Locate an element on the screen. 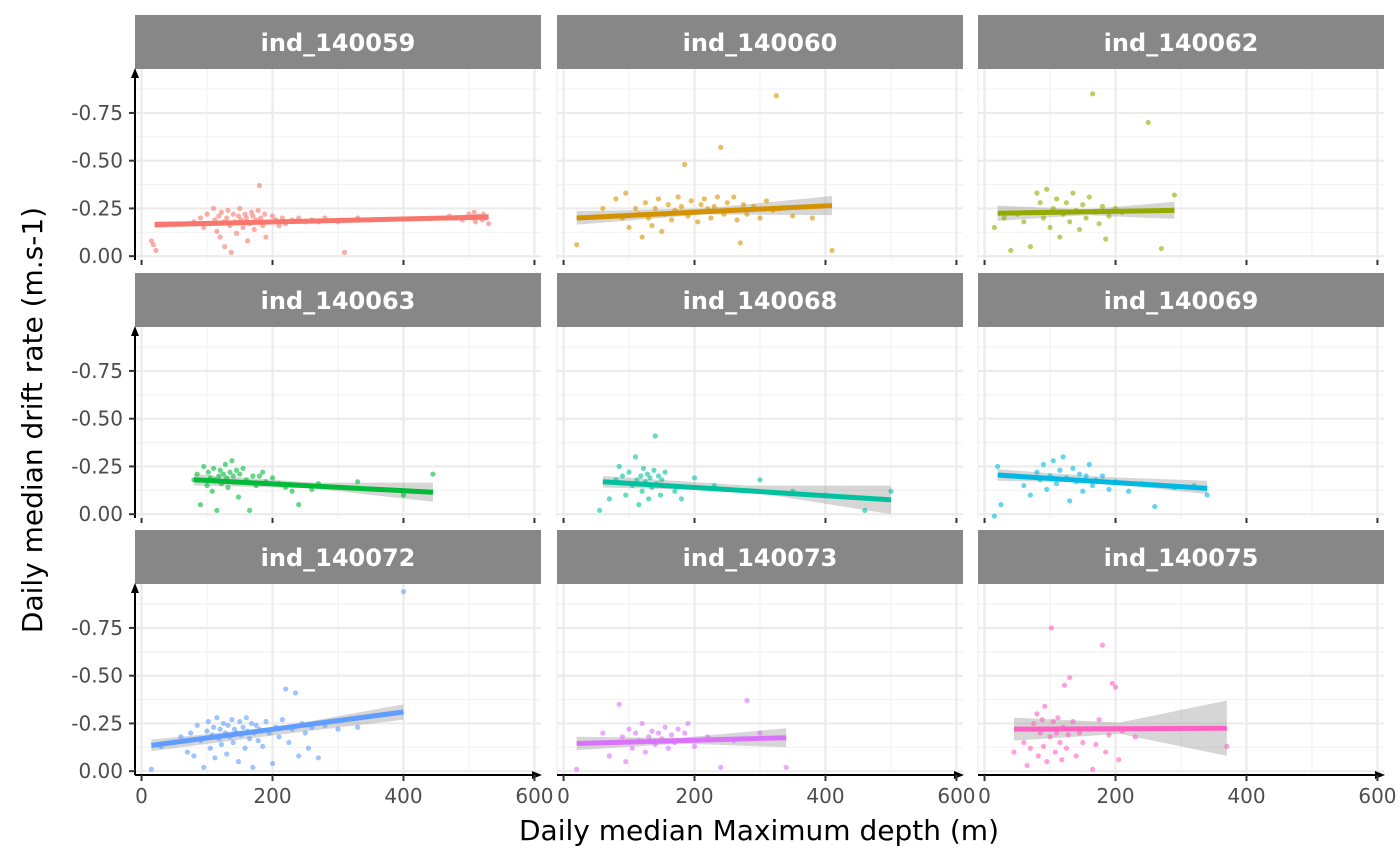 The width and height of the screenshot is (1400, 865). facet-strip-label: ind_140073 is located at coordinates (760, 558).